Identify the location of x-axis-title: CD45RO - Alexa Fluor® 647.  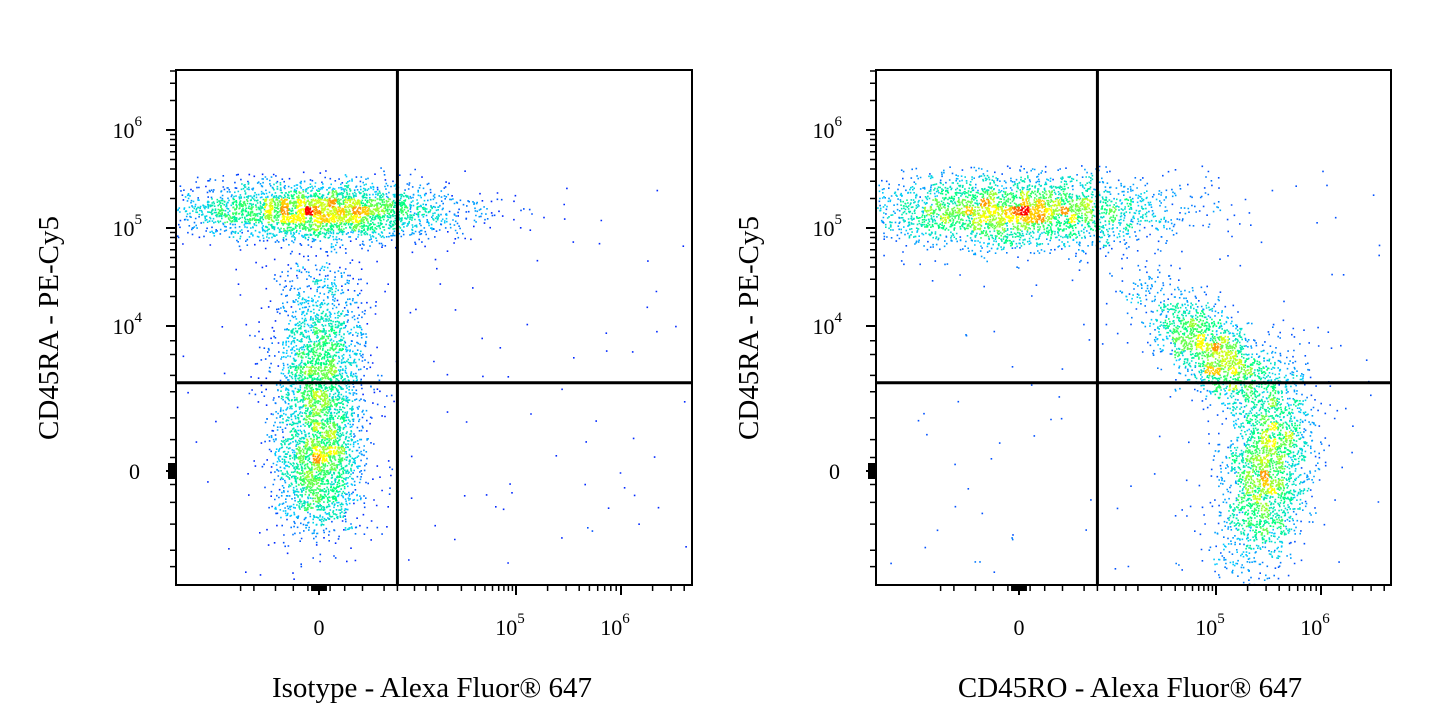
(1130, 688).